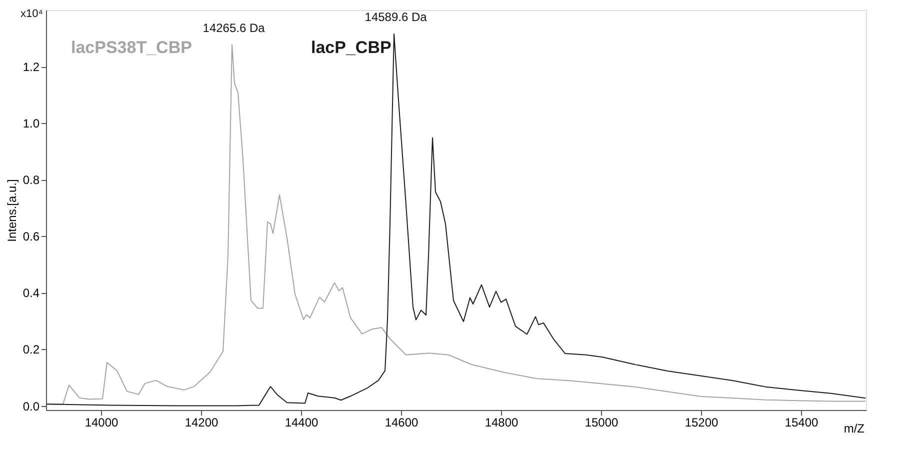 This screenshot has height=449, width=904. I want to click on y-tick-label: 0.8, so click(31, 180).